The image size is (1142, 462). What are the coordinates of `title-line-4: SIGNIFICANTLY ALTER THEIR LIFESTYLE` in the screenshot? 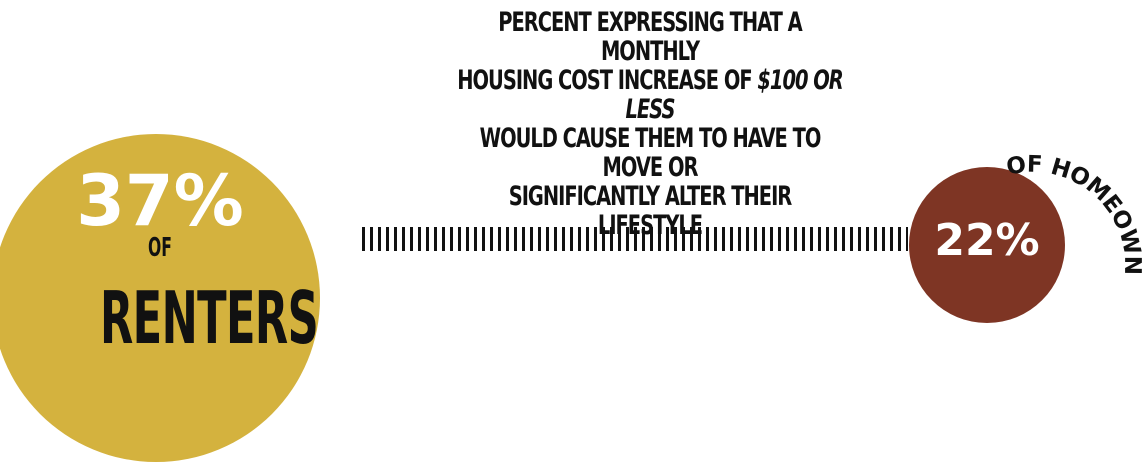 It's located at (650, 211).